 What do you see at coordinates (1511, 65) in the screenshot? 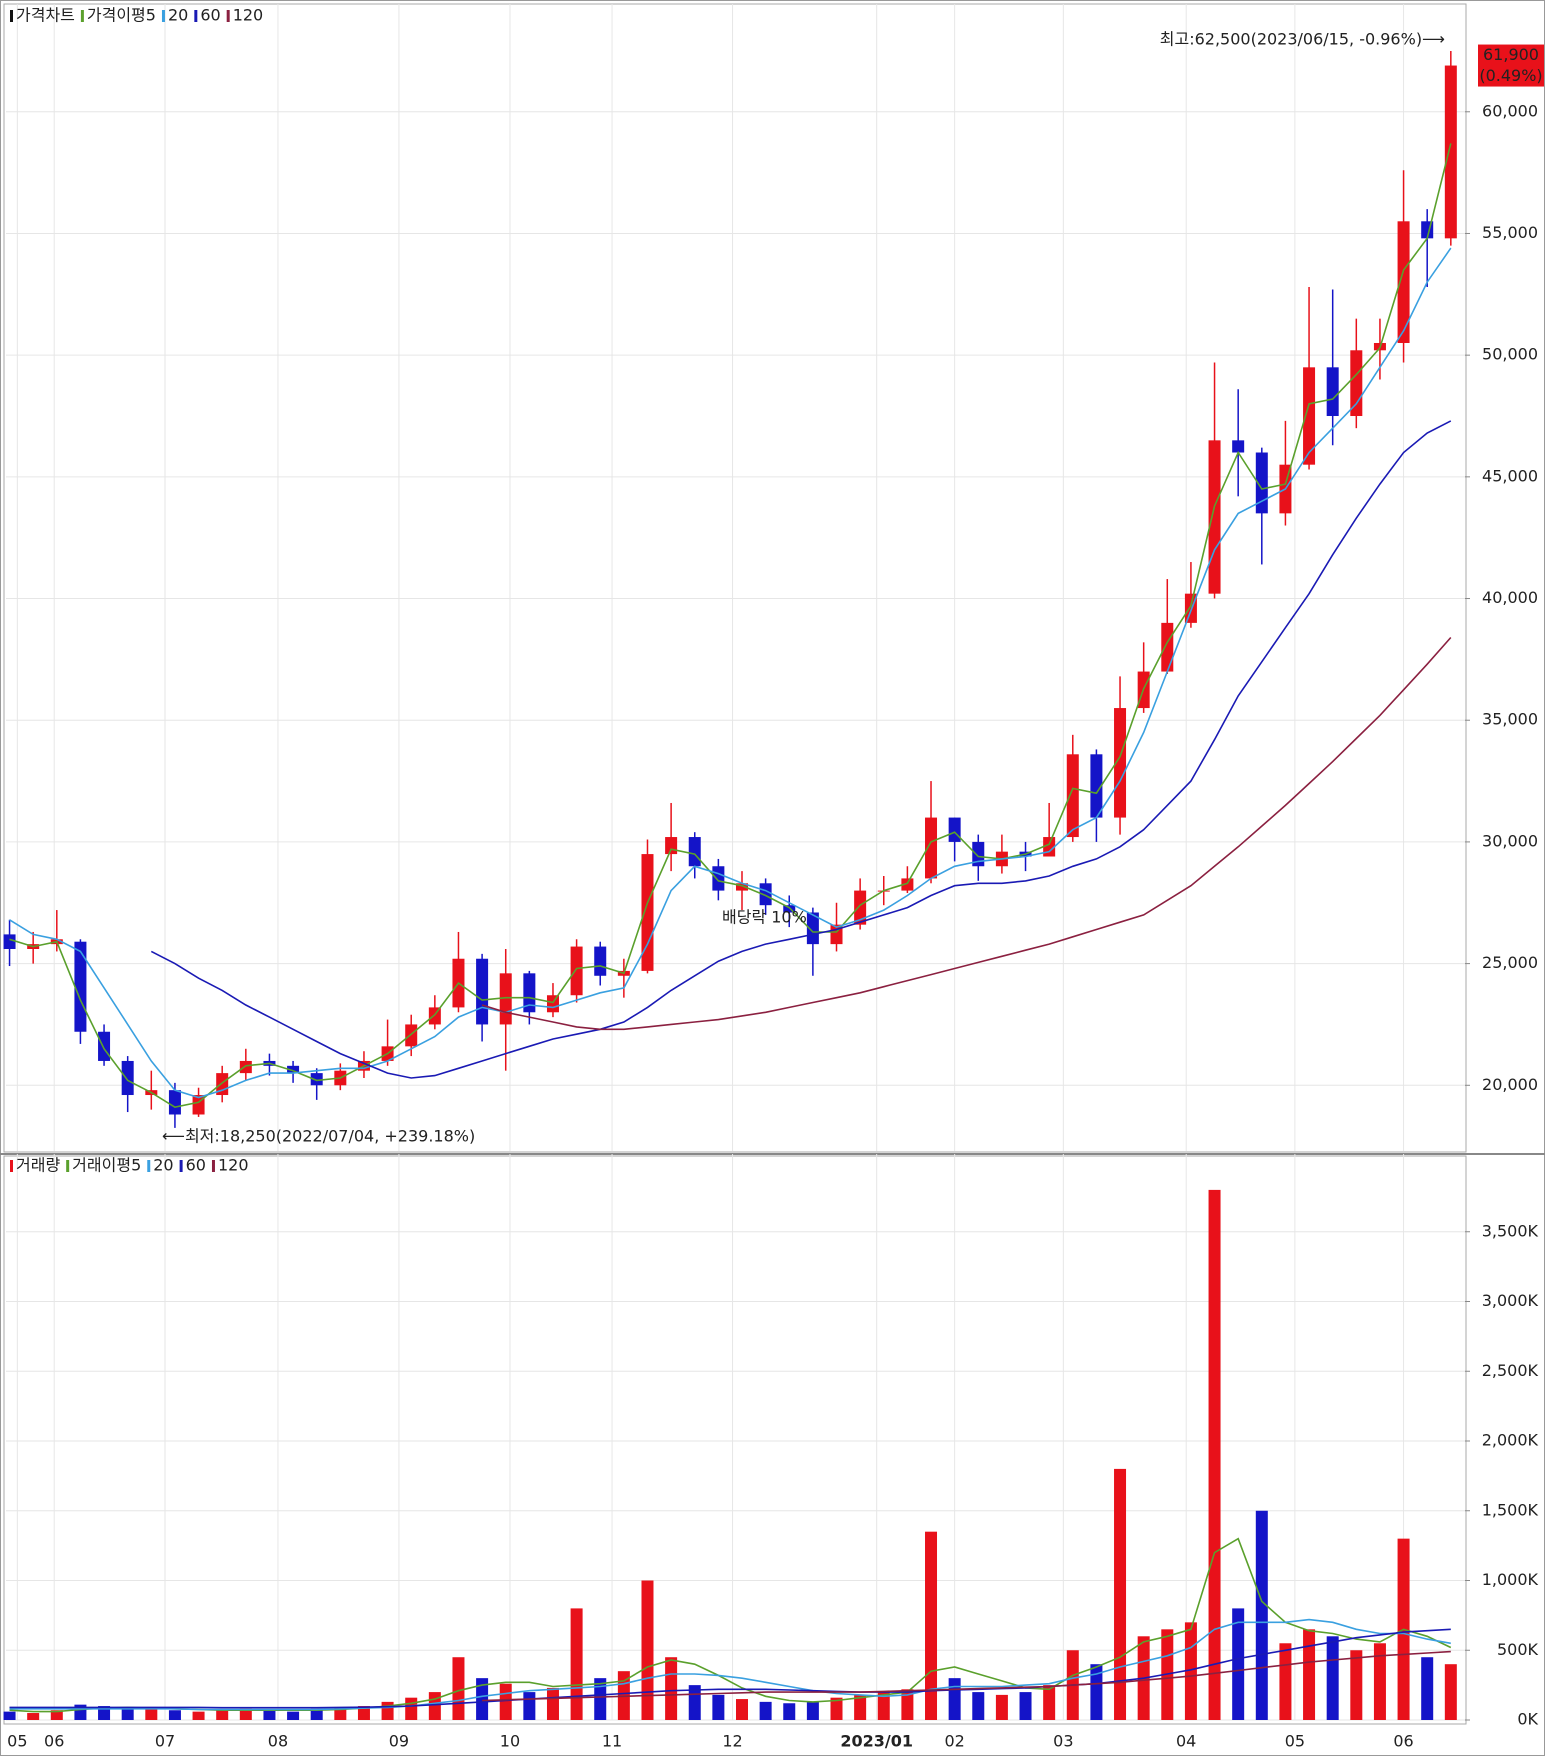
I see `last-price-box` at bounding box center [1511, 65].